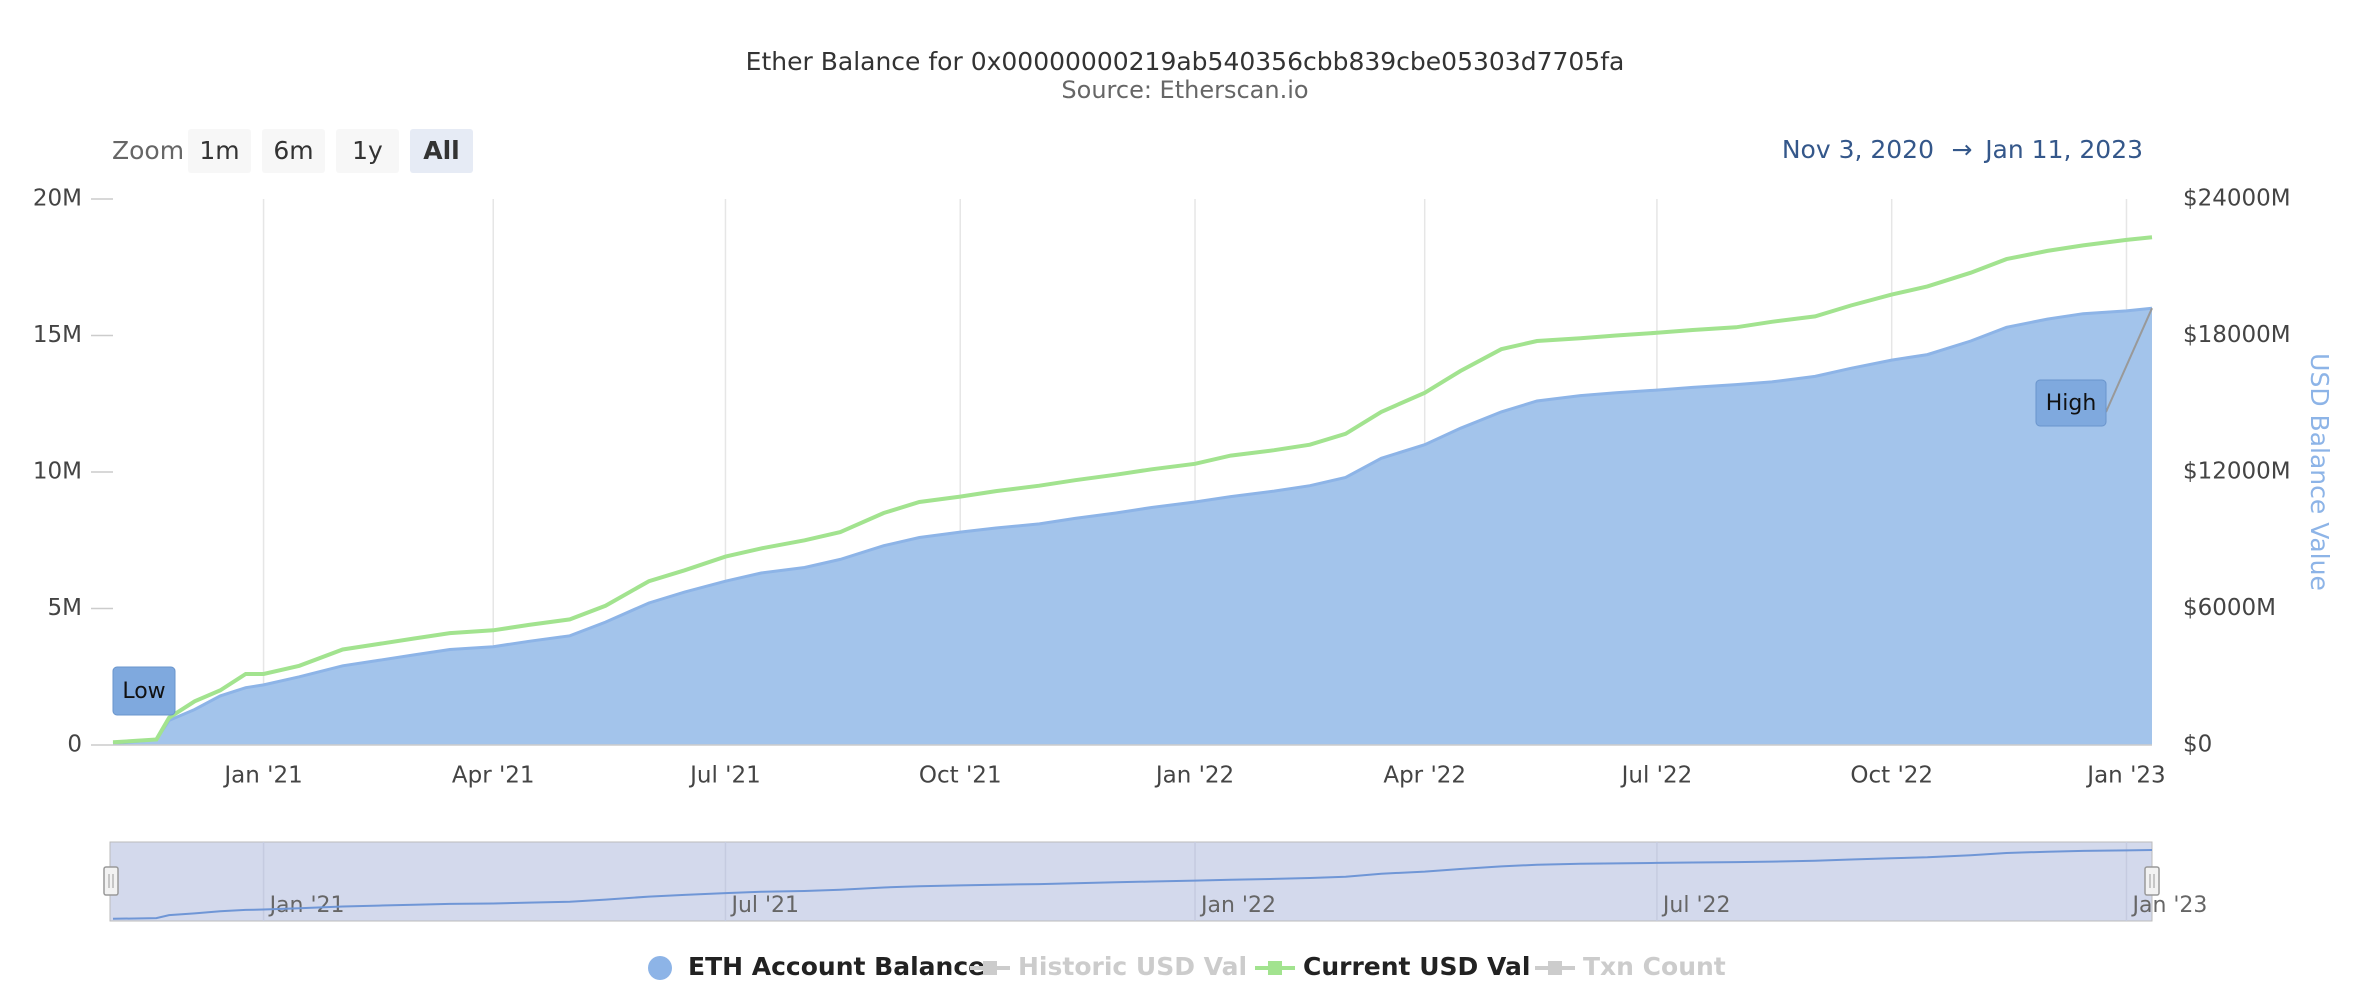 This screenshot has height=996, width=2360. What do you see at coordinates (1891, 776) in the screenshot?
I see `x-tick-label: Oct '22` at bounding box center [1891, 776].